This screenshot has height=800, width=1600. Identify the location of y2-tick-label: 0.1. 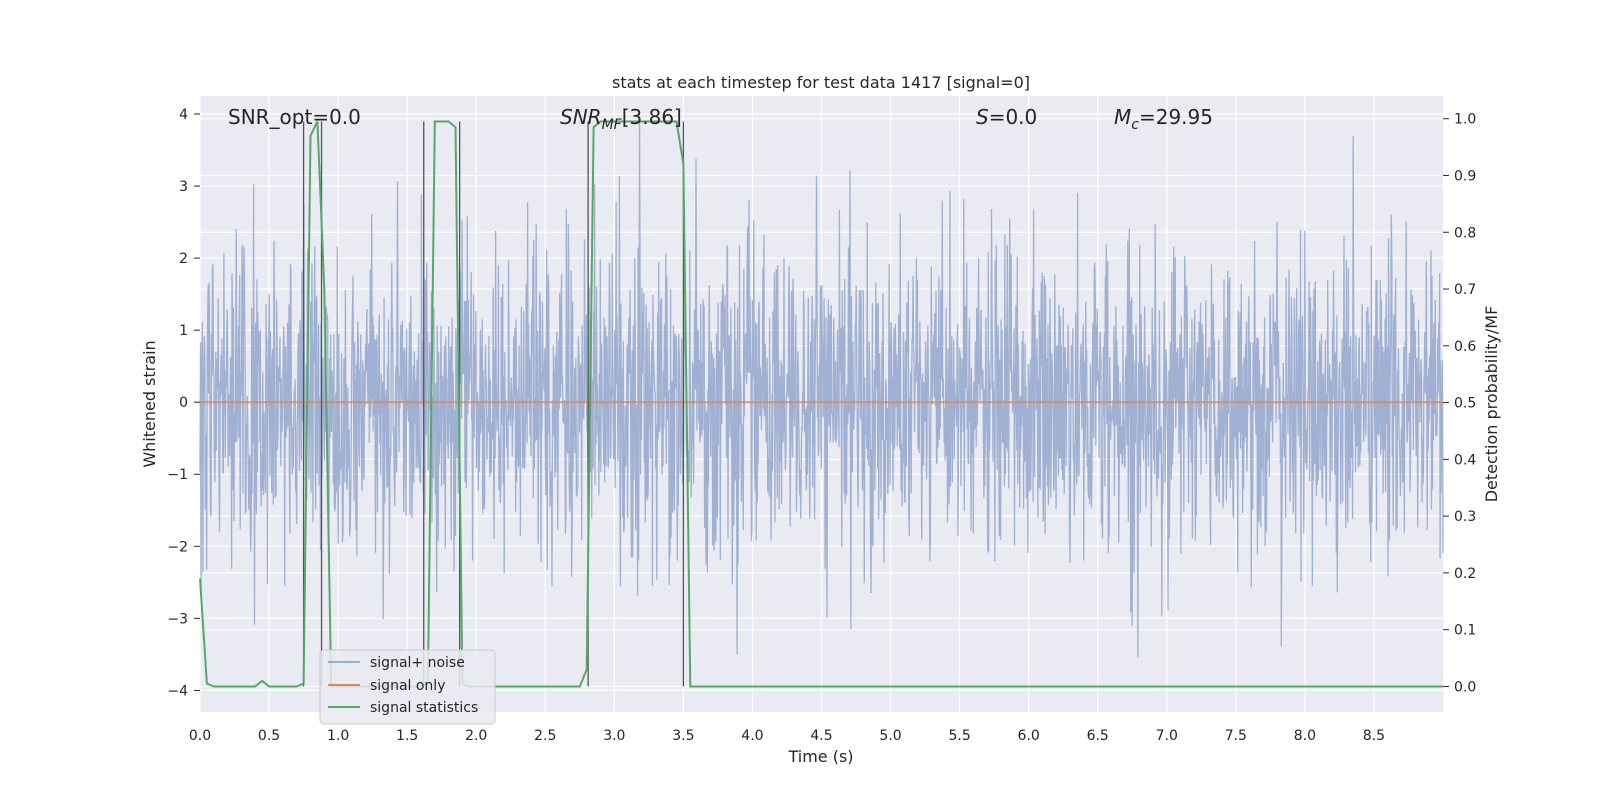
(1465, 631).